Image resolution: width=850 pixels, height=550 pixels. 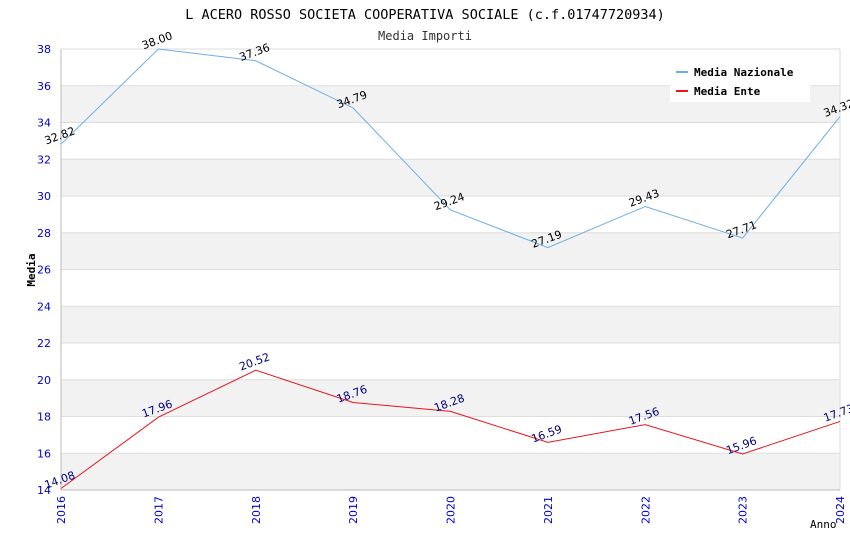 I want to click on x-tick-label: 2017, so click(x=158, y=510).